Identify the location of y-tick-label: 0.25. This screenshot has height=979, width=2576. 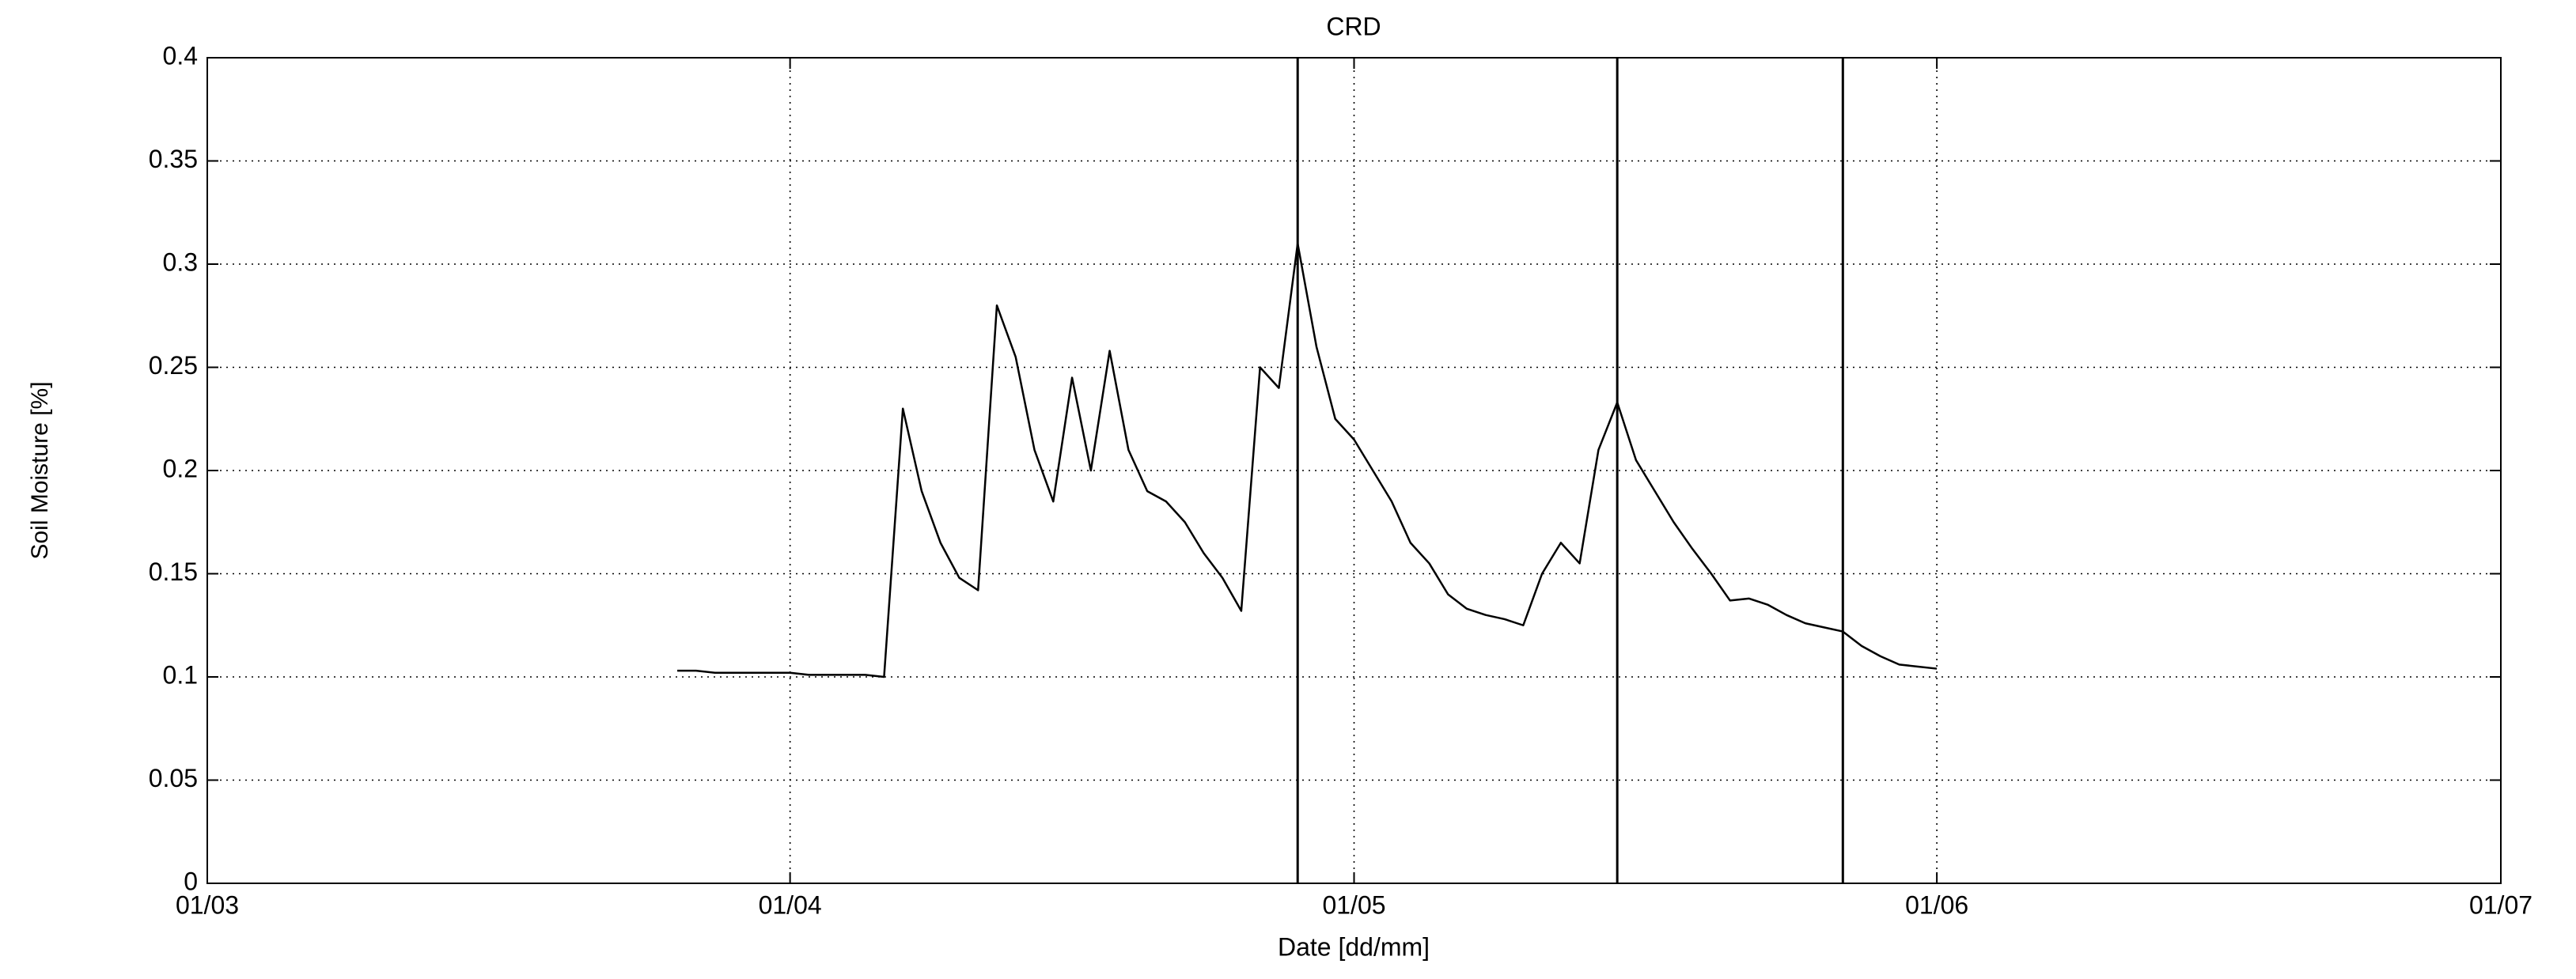
(173, 365).